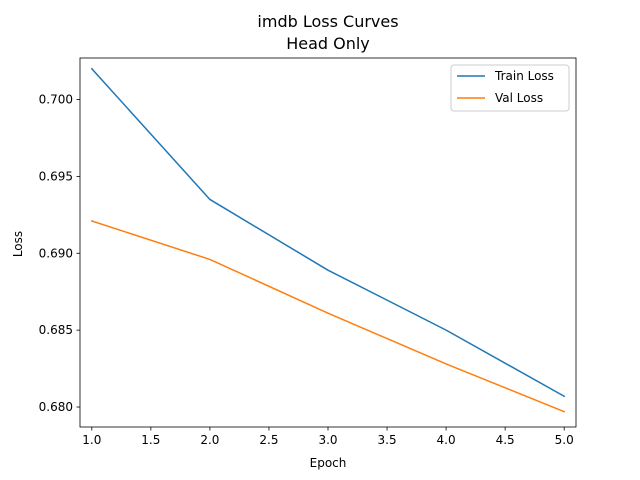 The image size is (640, 480). Describe the element at coordinates (387, 440) in the screenshot. I see `x-tick-label: 3.5` at that location.